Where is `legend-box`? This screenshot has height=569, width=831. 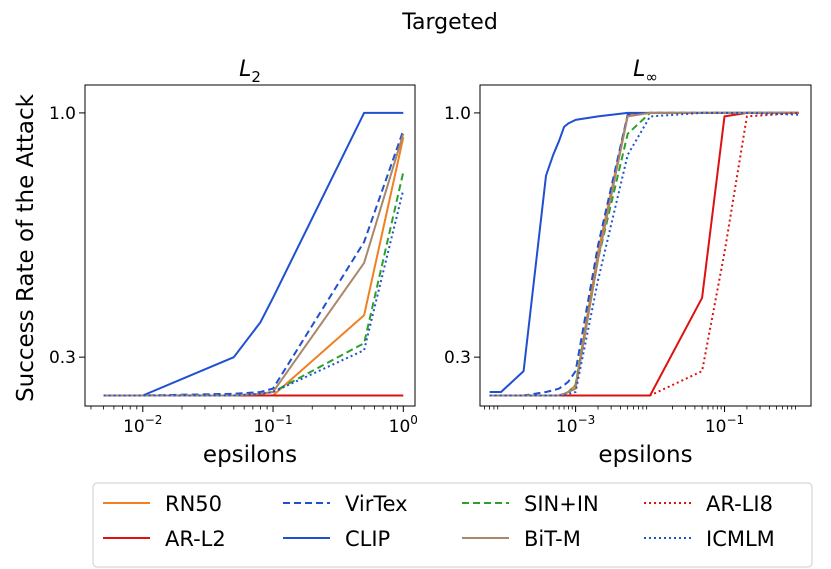
legend-box is located at coordinates (452, 525).